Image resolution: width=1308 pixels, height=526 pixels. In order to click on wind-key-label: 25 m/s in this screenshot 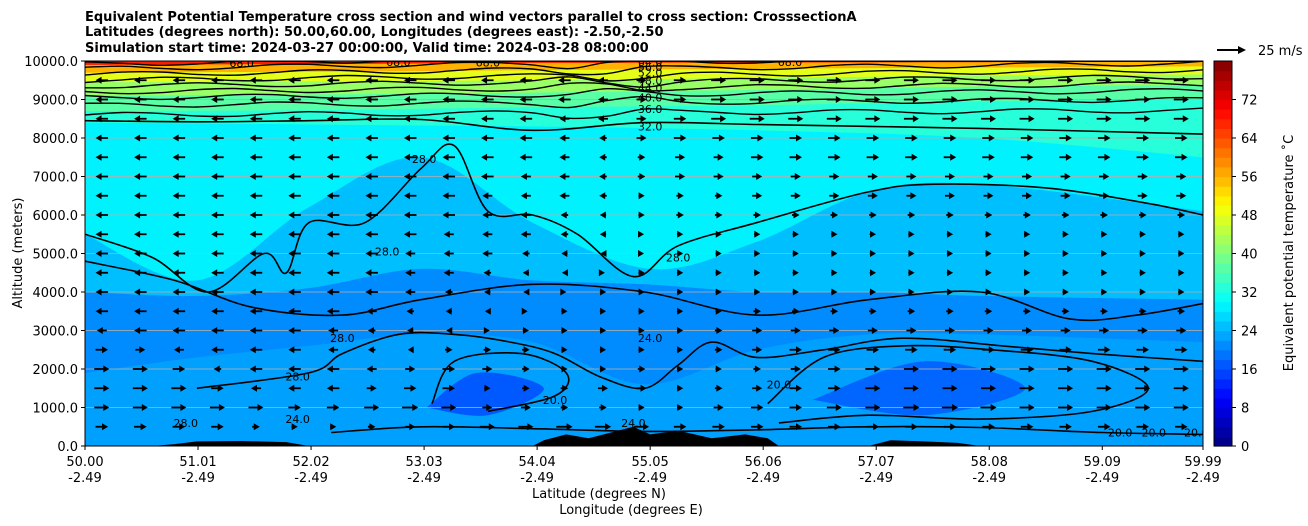, I will do `click(1280, 51)`.